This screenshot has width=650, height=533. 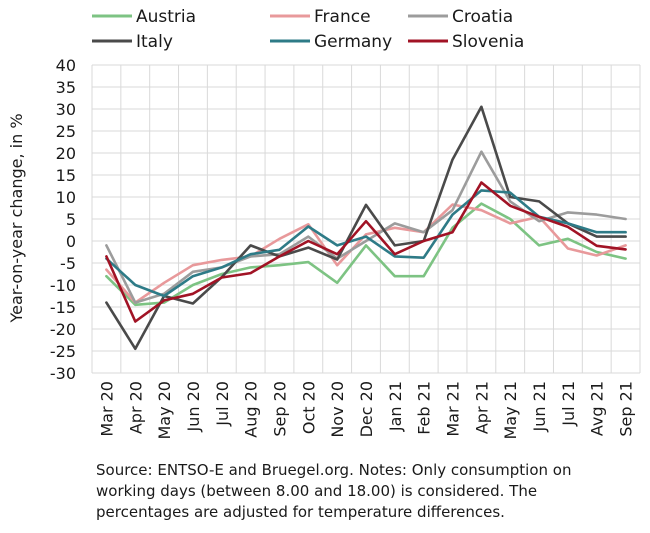 What do you see at coordinates (154, 42) in the screenshot?
I see `legend-label-italy: Italy` at bounding box center [154, 42].